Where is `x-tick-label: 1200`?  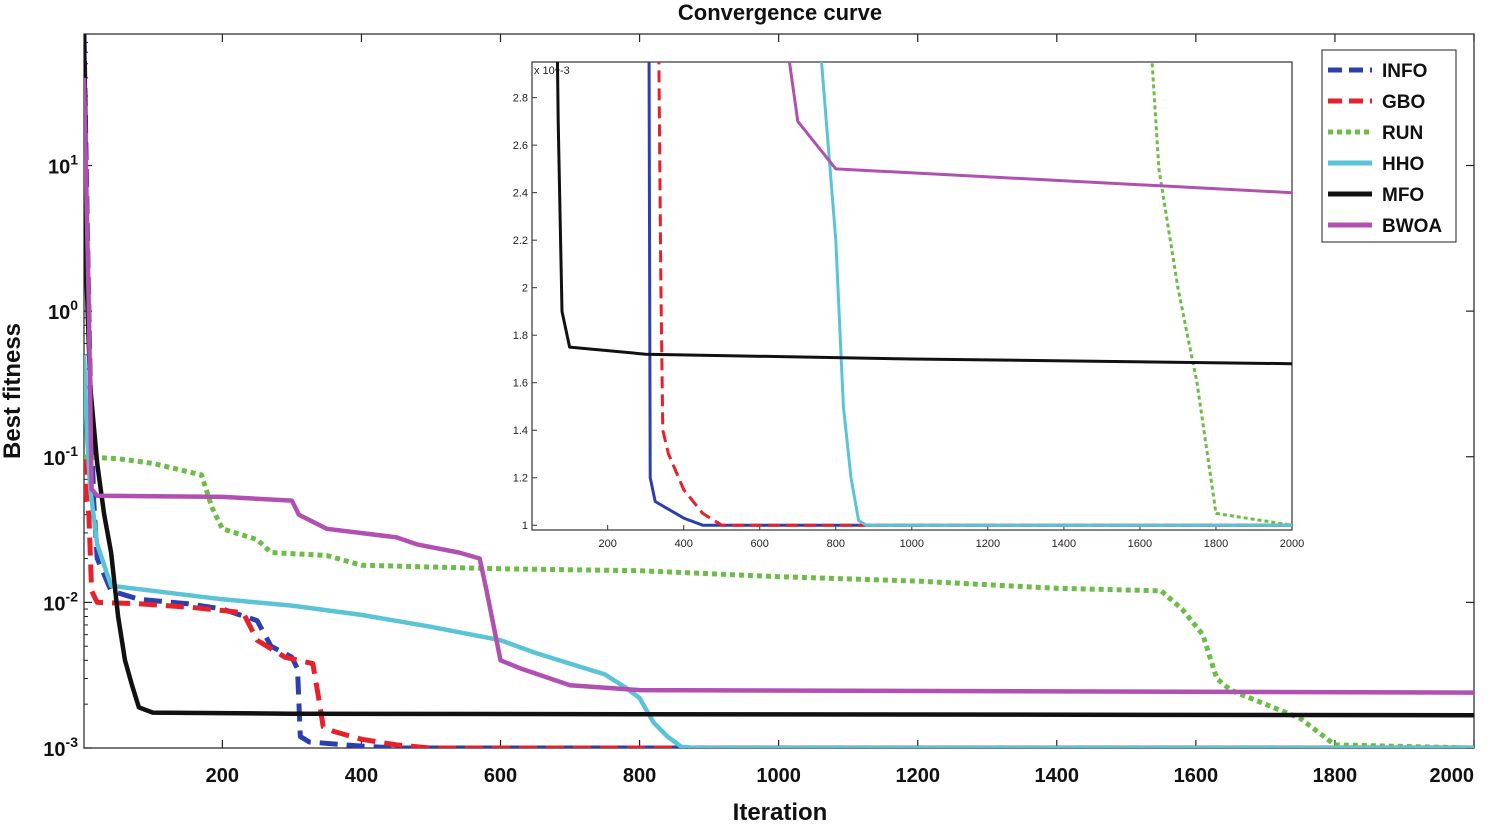
x-tick-label: 1200 is located at coordinates (917, 776).